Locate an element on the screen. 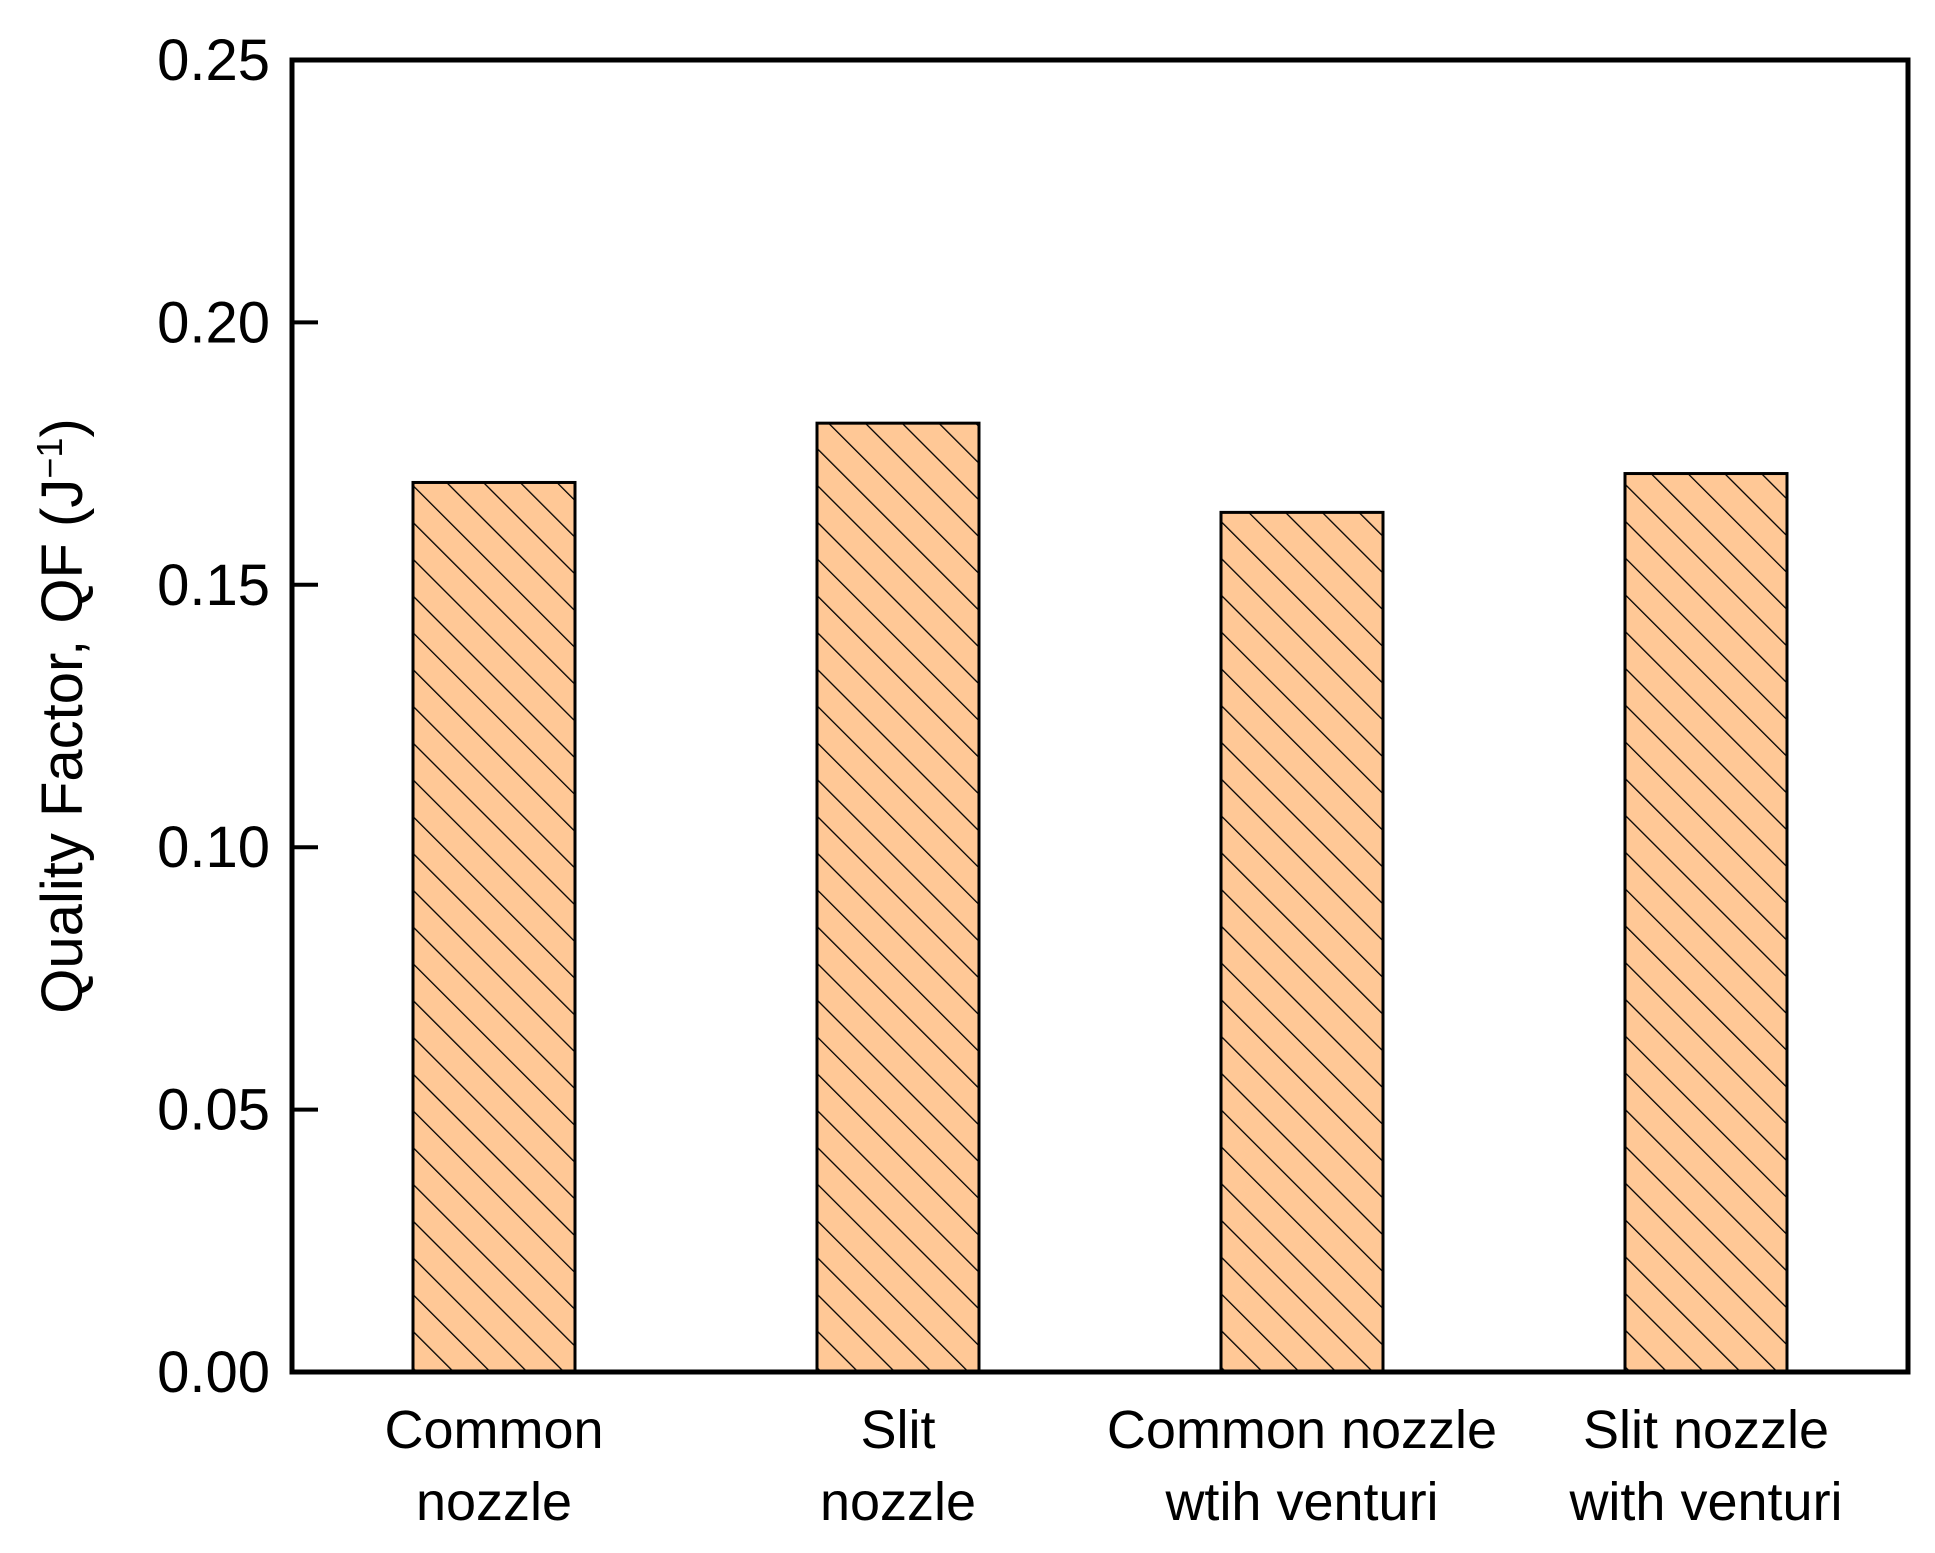  x-category-label: wtih venturi is located at coordinates (1301, 1502).